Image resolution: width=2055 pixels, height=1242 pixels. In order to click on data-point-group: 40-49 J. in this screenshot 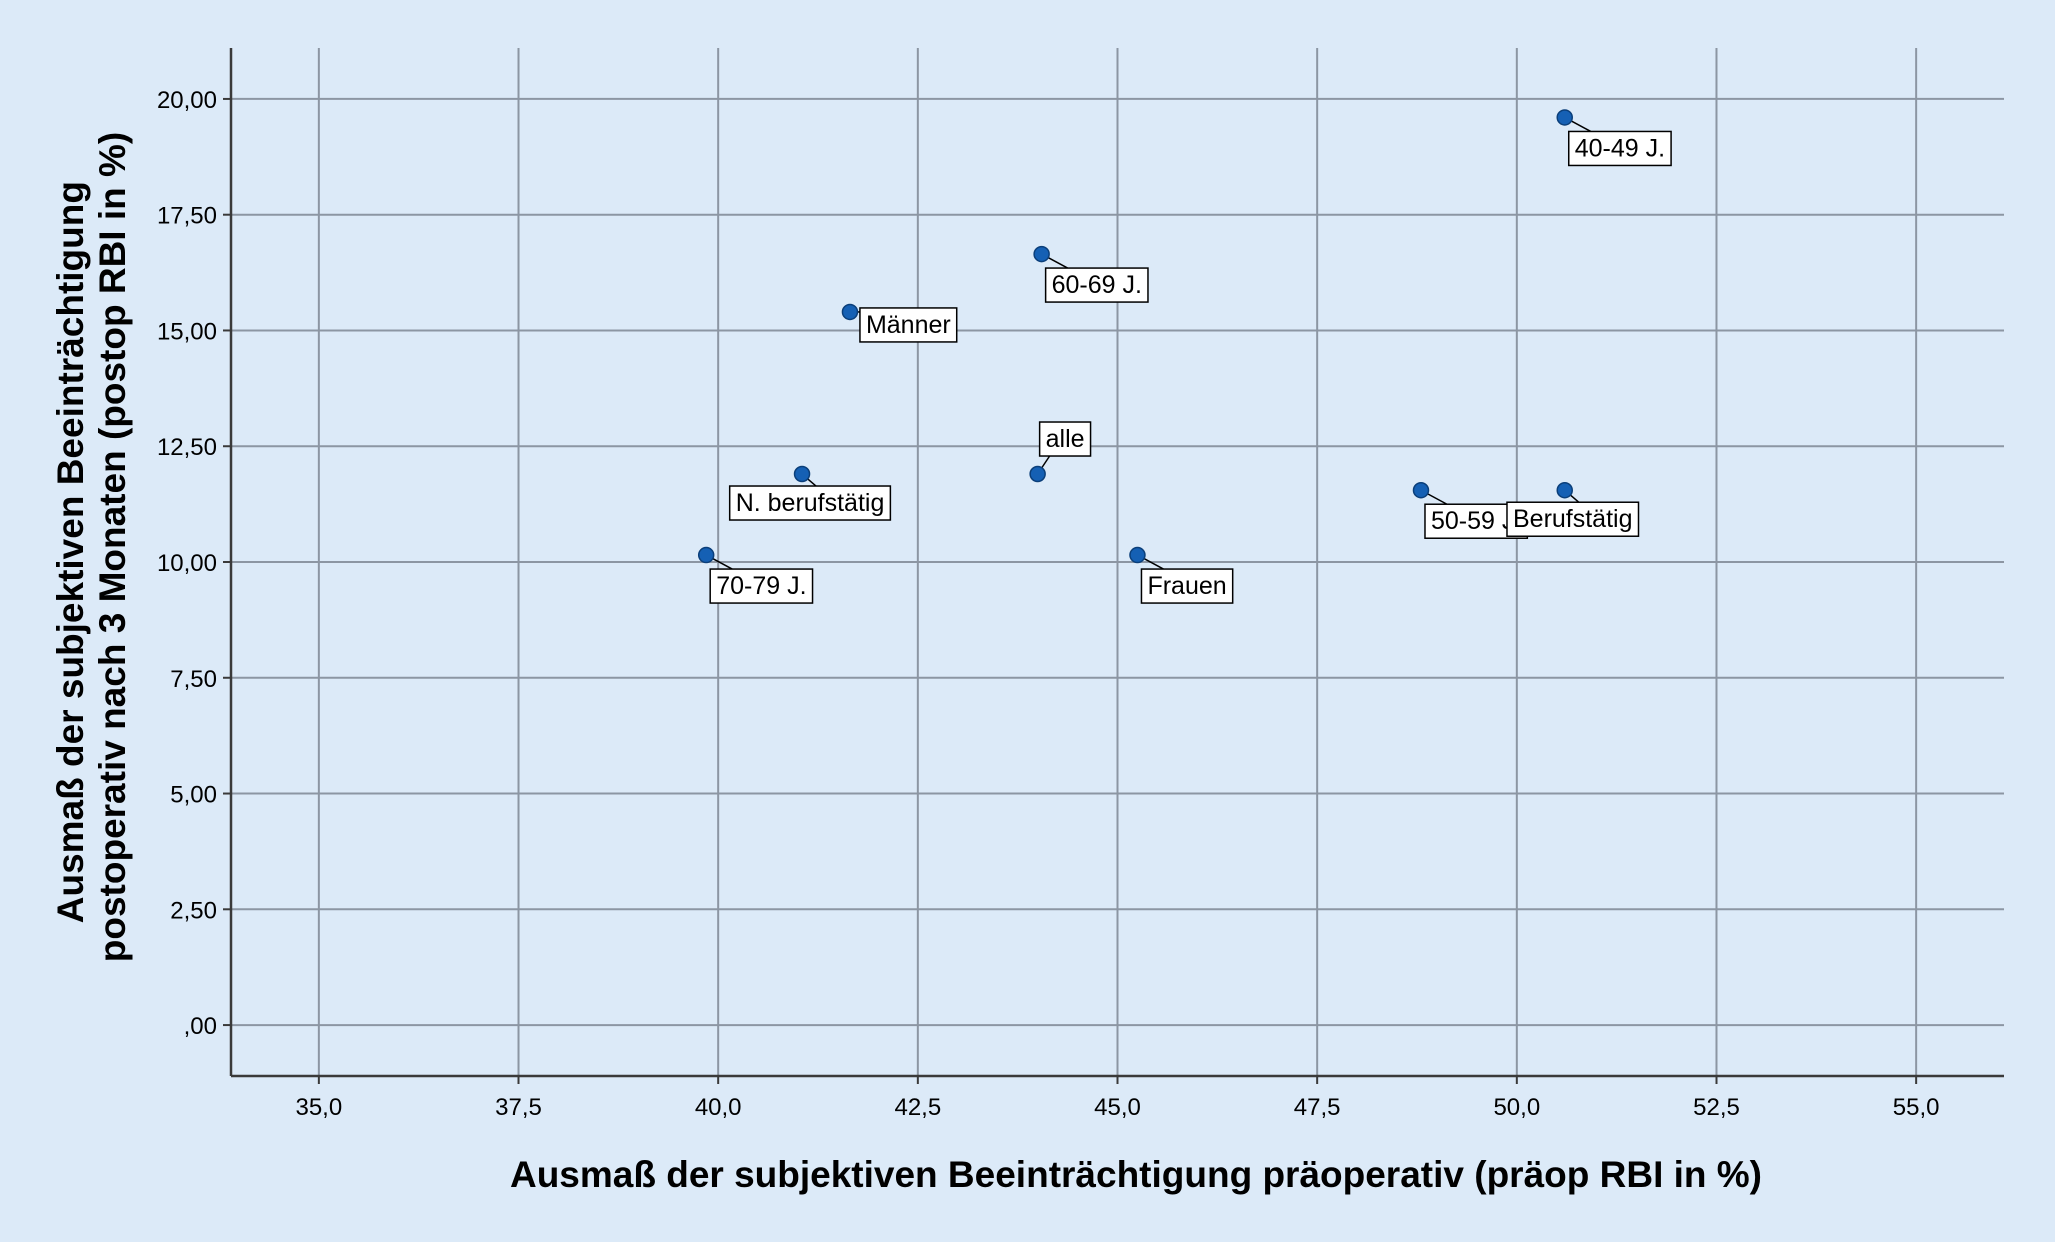, I will do `click(1614, 138)`.